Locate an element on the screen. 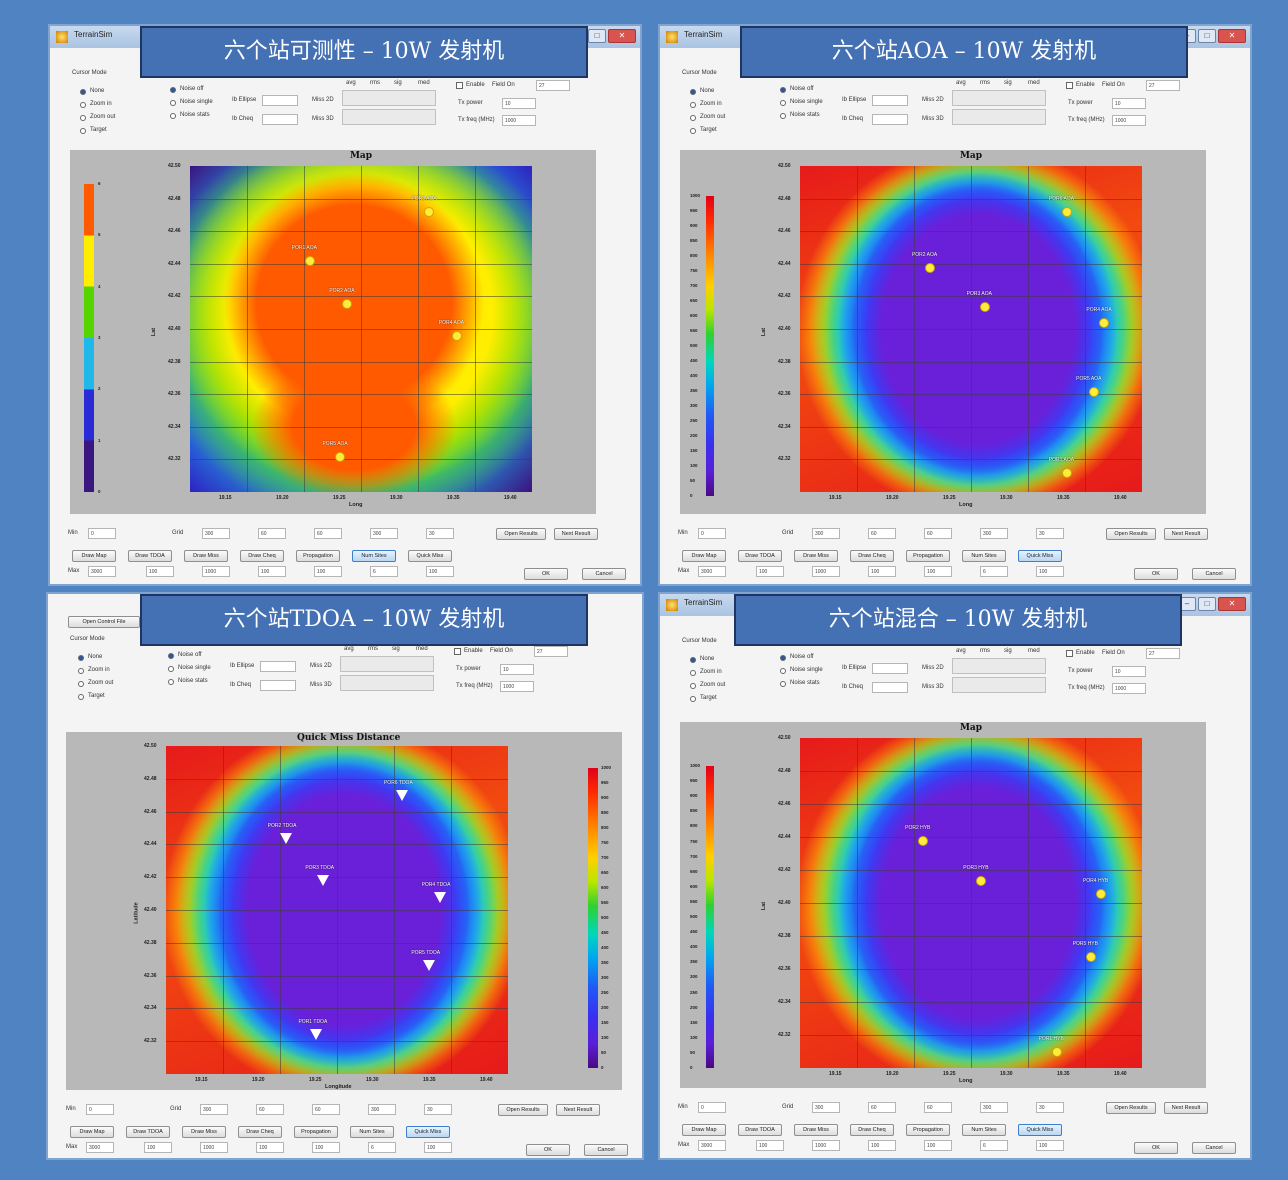 The image size is (1288, 1180). maximize-icon: □ is located at coordinates (1207, 604).